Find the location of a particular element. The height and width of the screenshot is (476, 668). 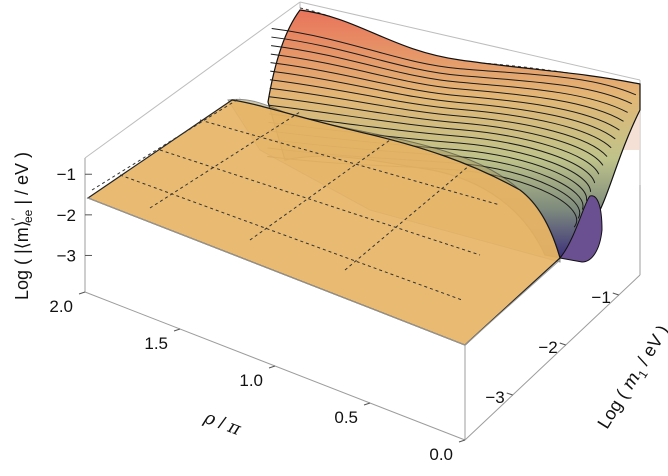

rho-axis-label: ρ / π is located at coordinates (222, 424).